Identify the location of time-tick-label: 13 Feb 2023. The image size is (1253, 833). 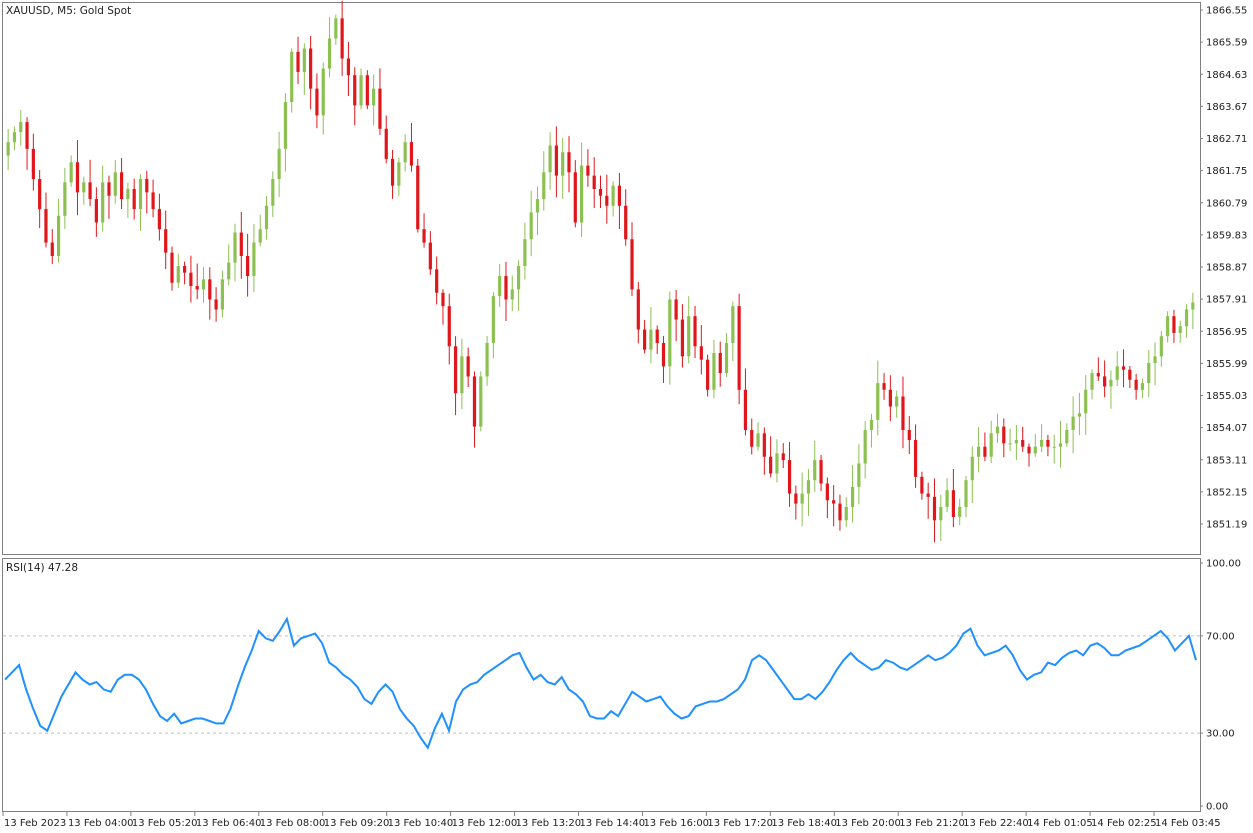
(35, 823).